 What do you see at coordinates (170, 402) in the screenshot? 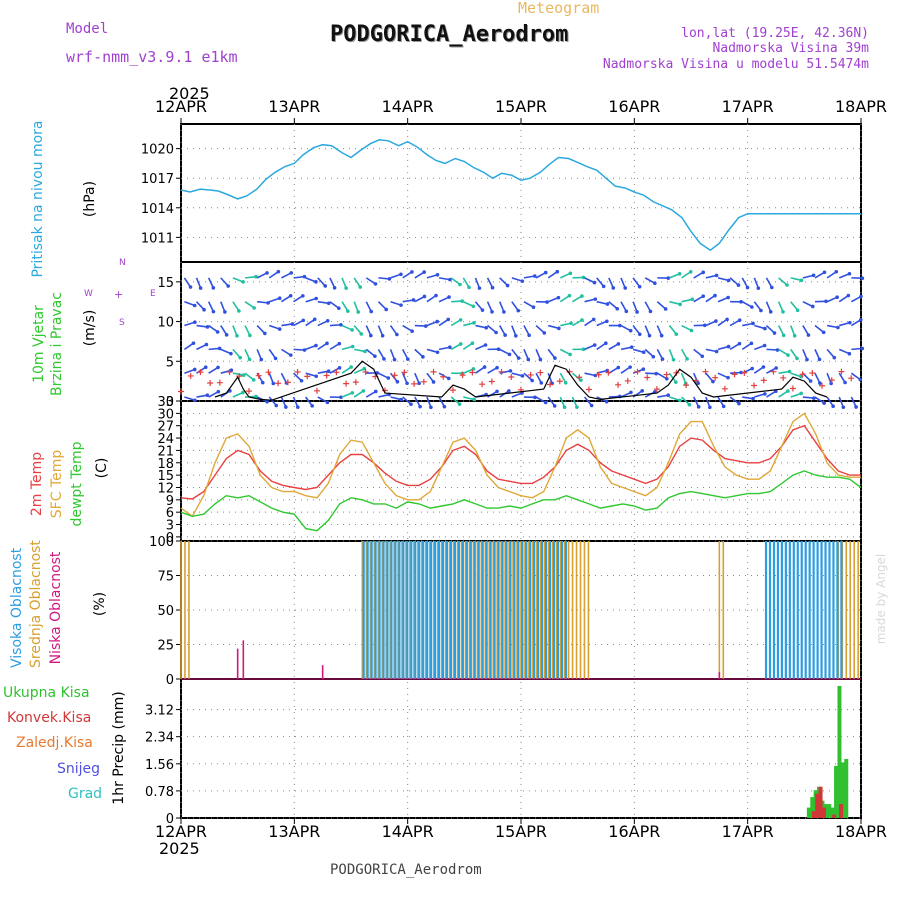
I see `wind-tick-label: 0` at bounding box center [170, 402].